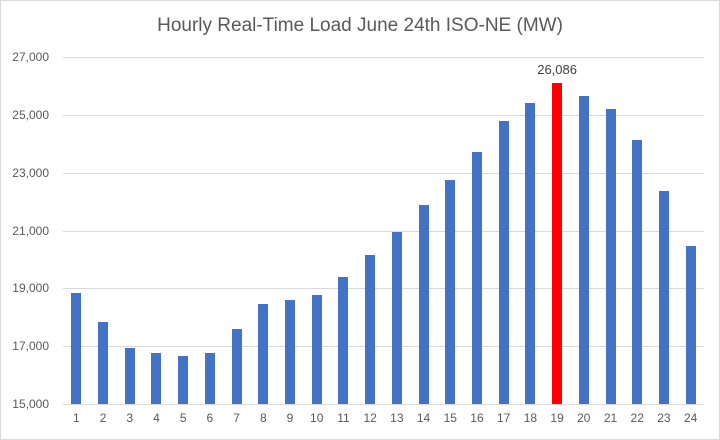 This screenshot has width=720, height=440. Describe the element at coordinates (504, 418) in the screenshot. I see `x-tick-label-hour-17: 17` at that location.